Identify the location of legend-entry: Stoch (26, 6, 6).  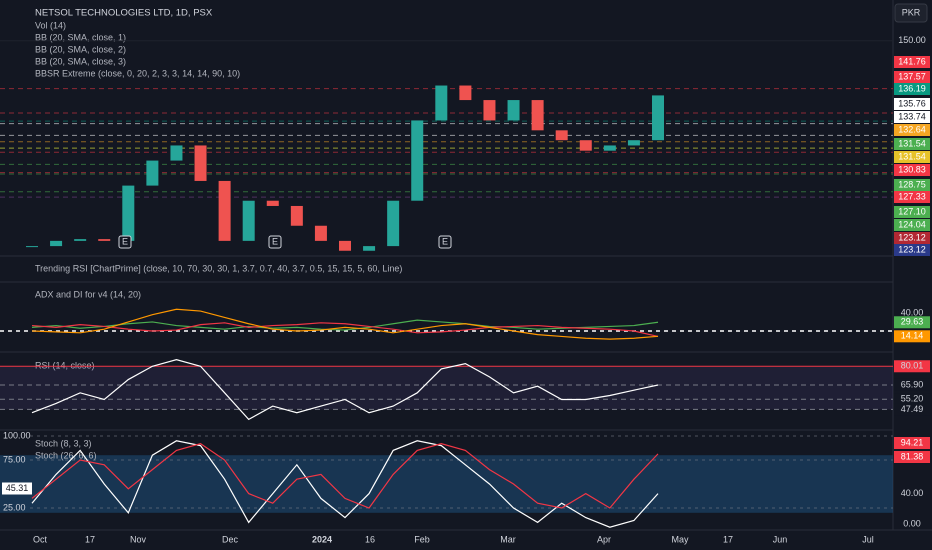
(66, 455).